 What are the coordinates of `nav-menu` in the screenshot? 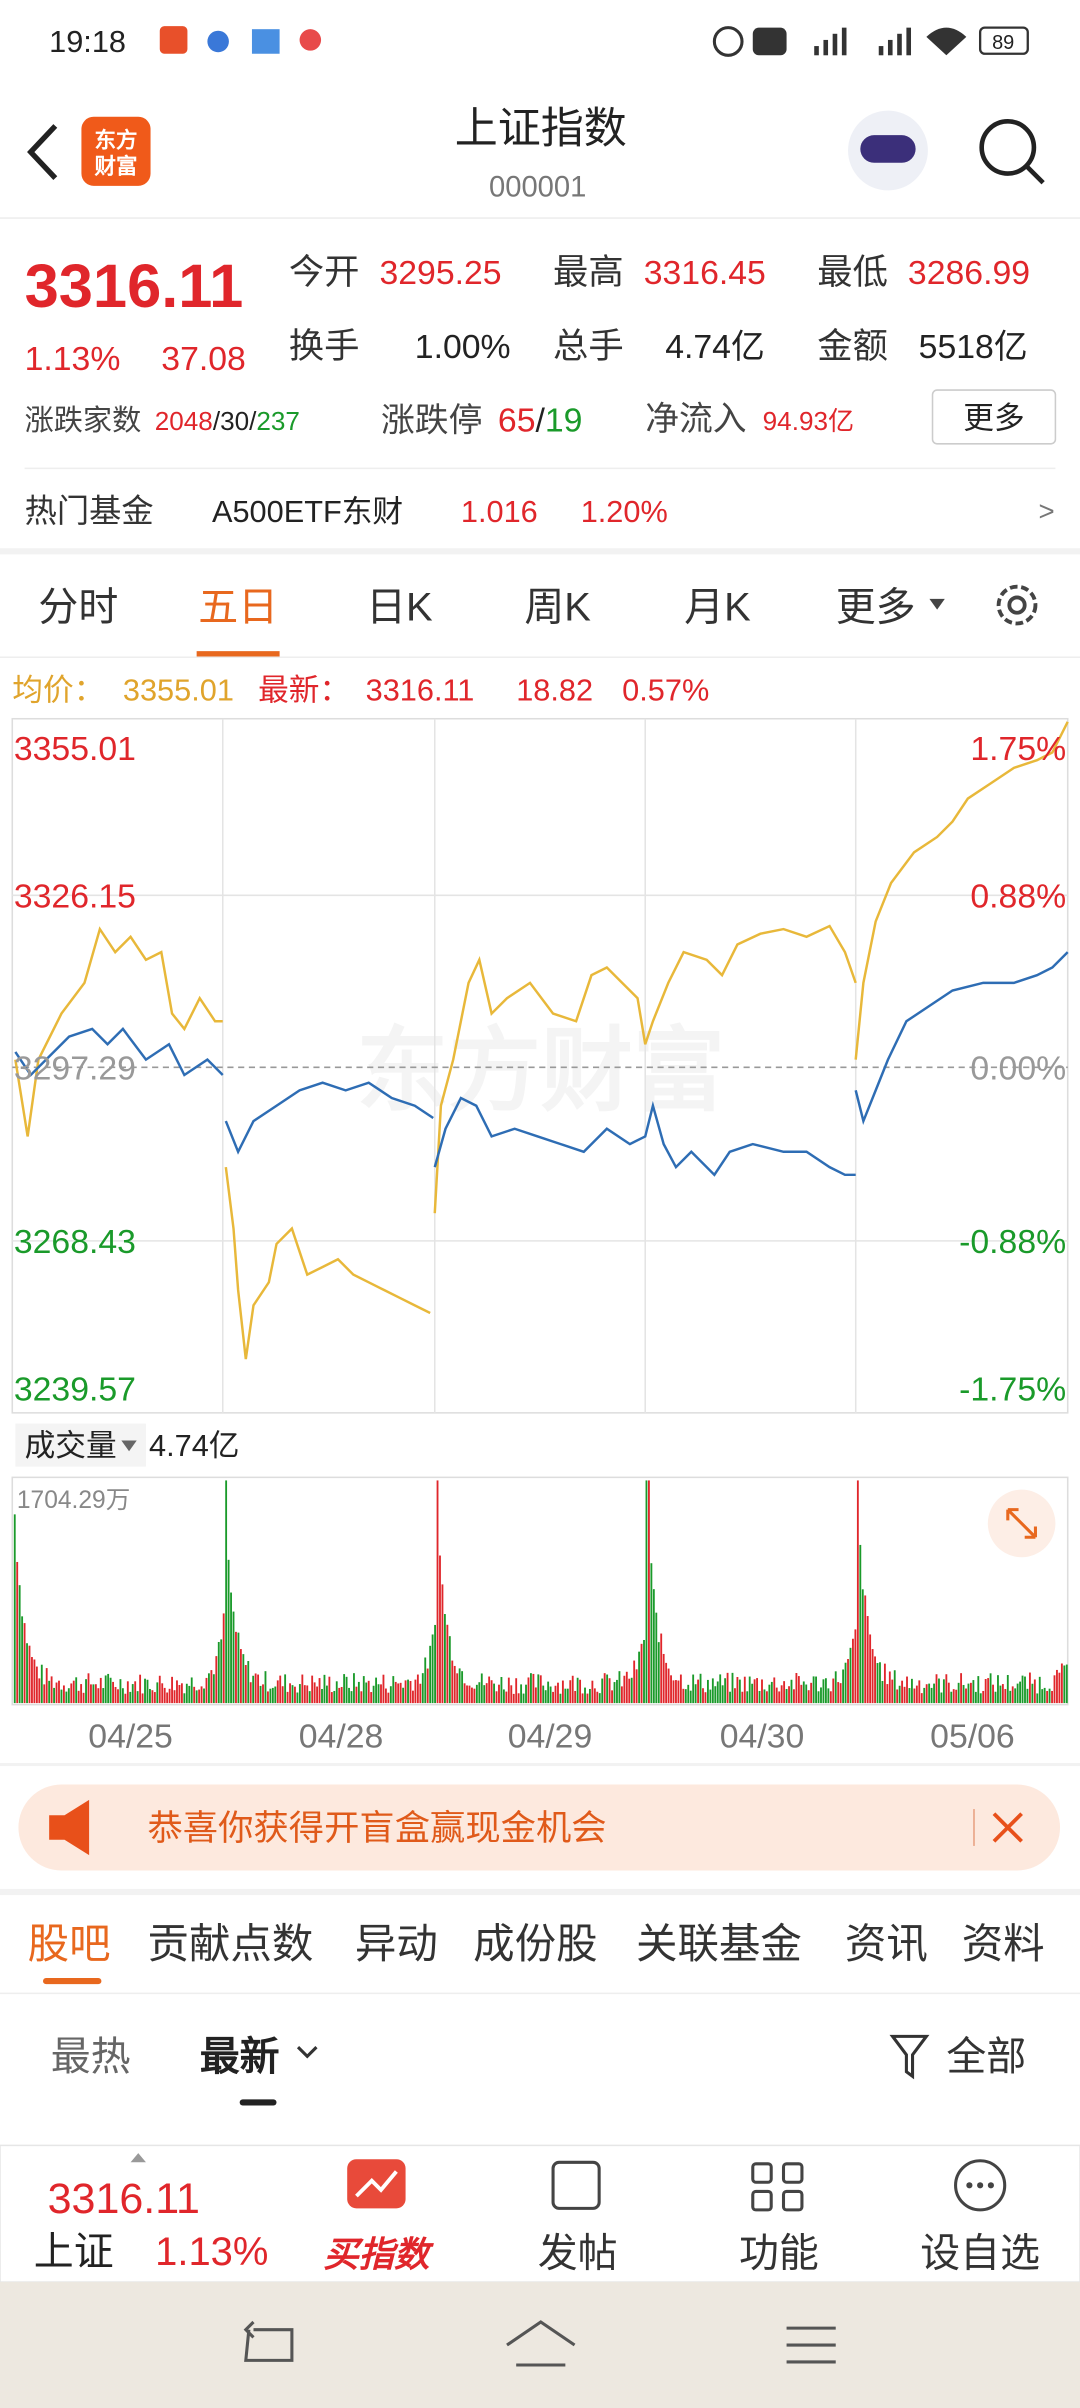 It's located at (811, 2345).